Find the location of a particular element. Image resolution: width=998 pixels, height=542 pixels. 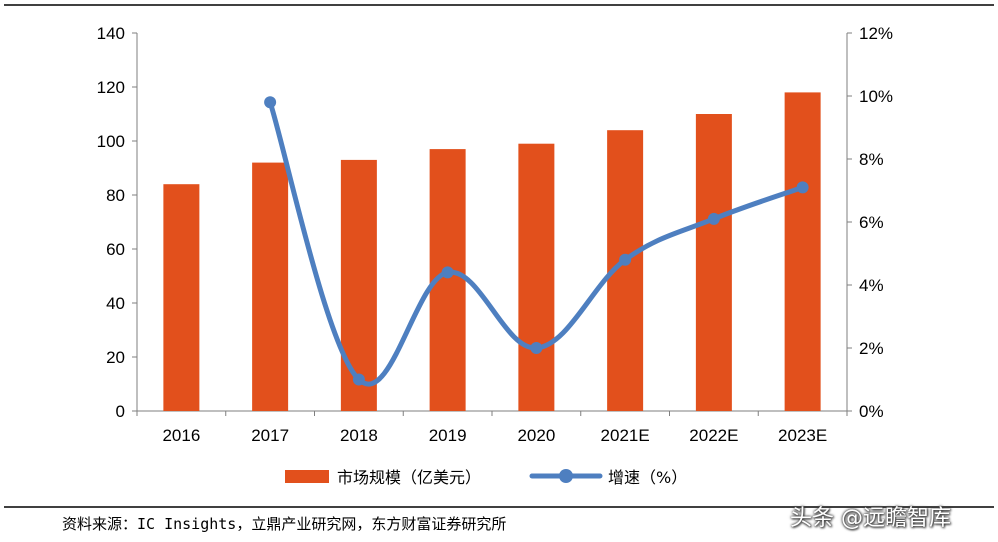

growth-point-2023E is located at coordinates (802, 187).